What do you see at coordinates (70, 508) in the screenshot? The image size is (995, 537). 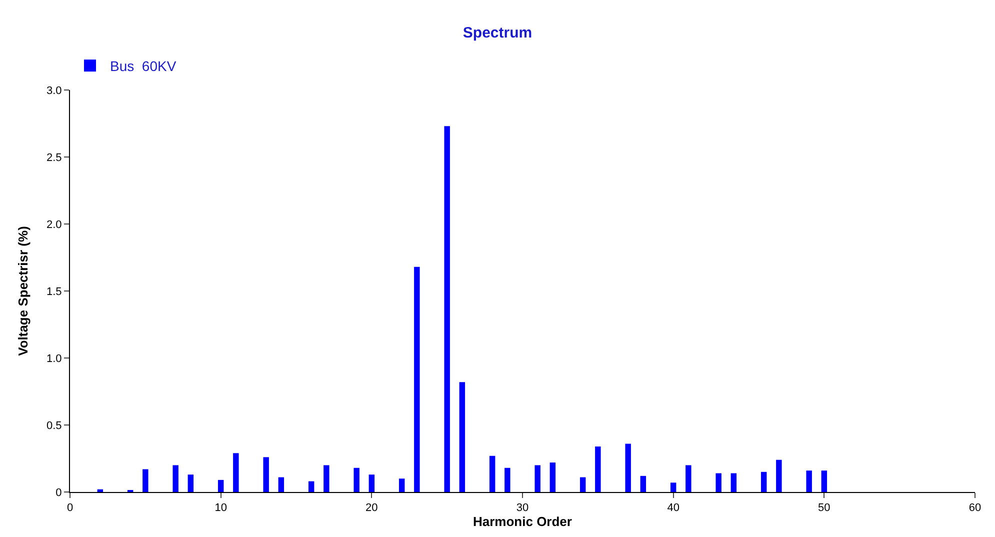 I see `x-tick-label: 0` at bounding box center [70, 508].